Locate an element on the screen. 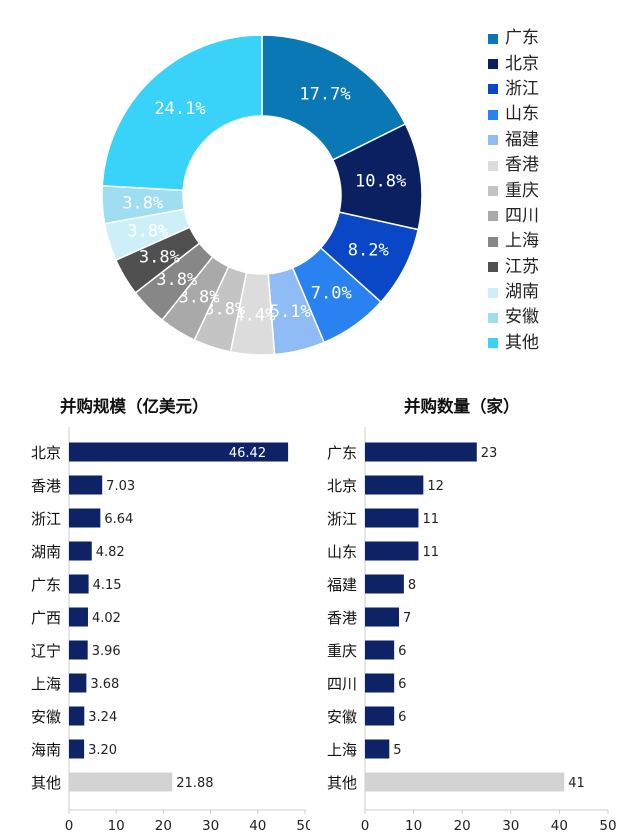 The image size is (638, 837). donut-slice-广东 is located at coordinates (334, 97).